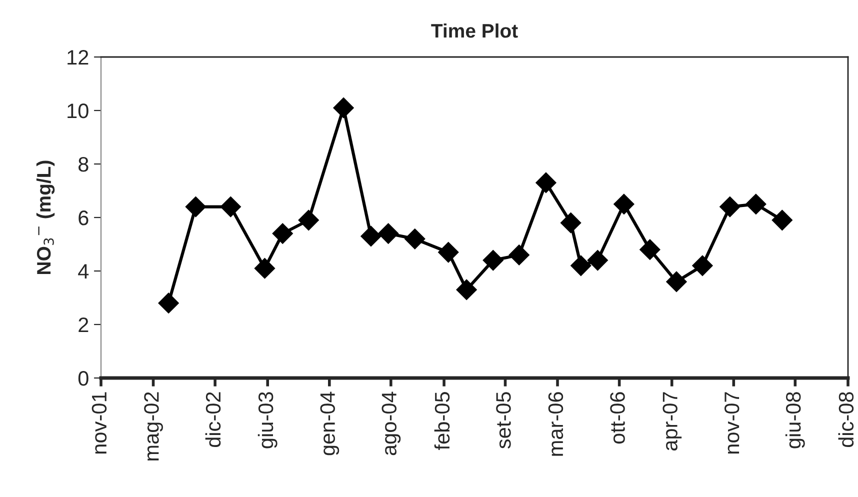 This screenshot has height=497, width=858. Describe the element at coordinates (83, 218) in the screenshot. I see `y-tick-label: 6` at that location.